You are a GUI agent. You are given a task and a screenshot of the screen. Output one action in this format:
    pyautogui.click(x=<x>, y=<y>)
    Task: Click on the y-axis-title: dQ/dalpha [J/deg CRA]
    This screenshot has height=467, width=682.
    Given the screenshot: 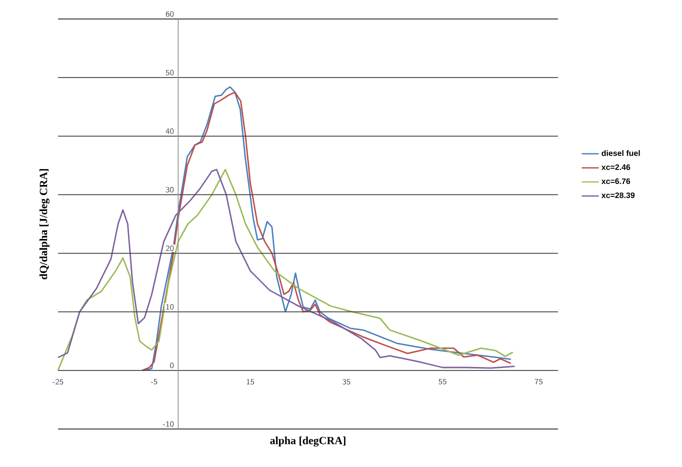 What is the action you would take?
    pyautogui.click(x=44, y=224)
    